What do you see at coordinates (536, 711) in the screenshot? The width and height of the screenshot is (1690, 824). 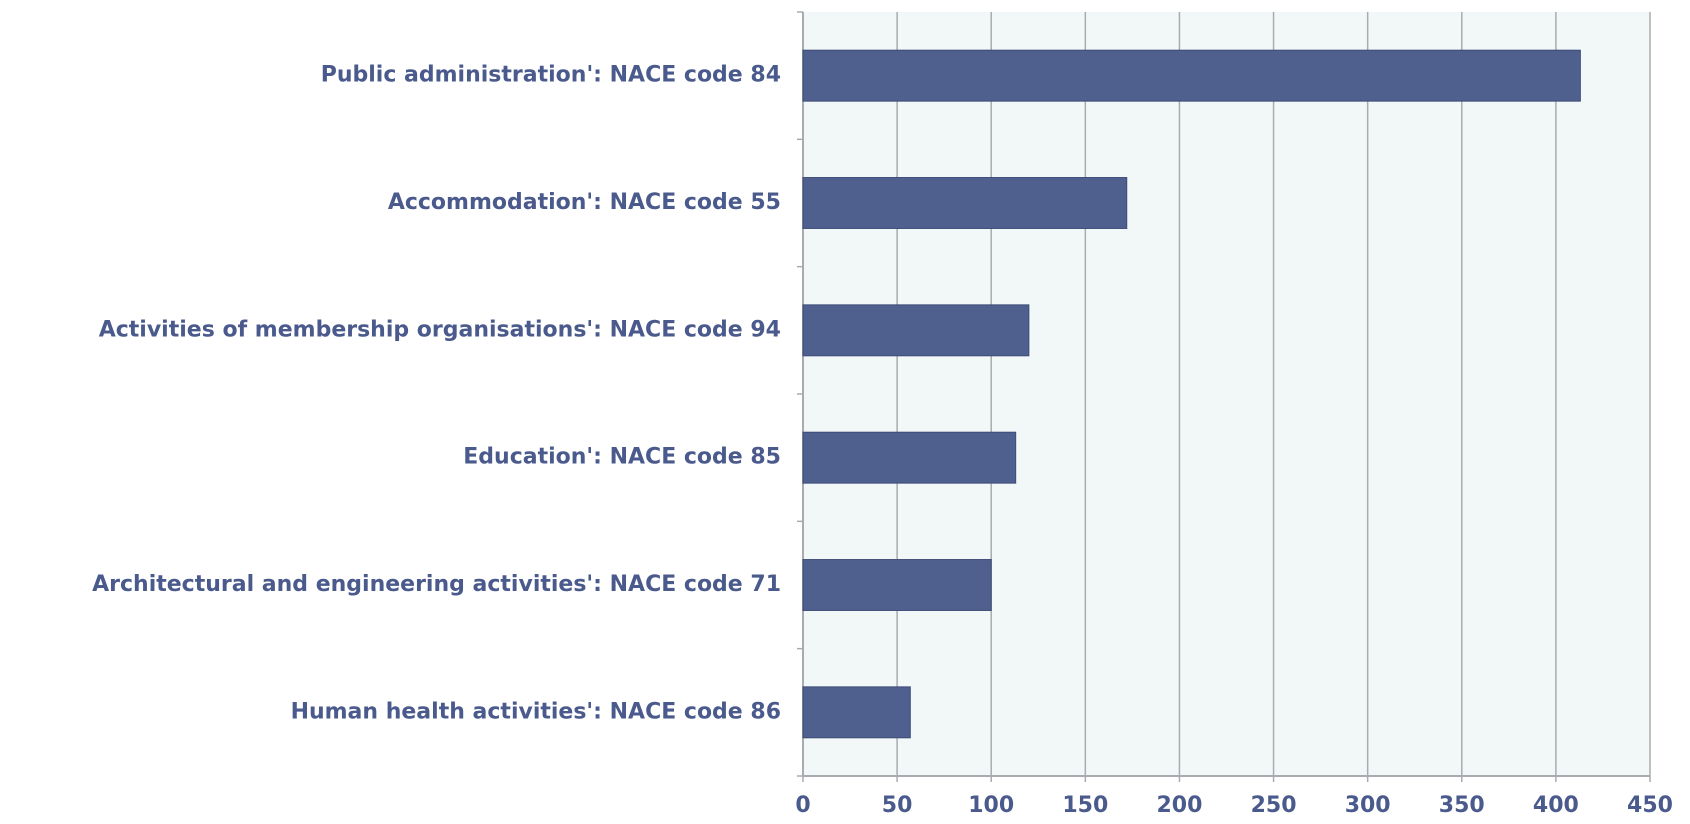 I see `y-tick-label: Human health activities': NACE code 86` at bounding box center [536, 711].